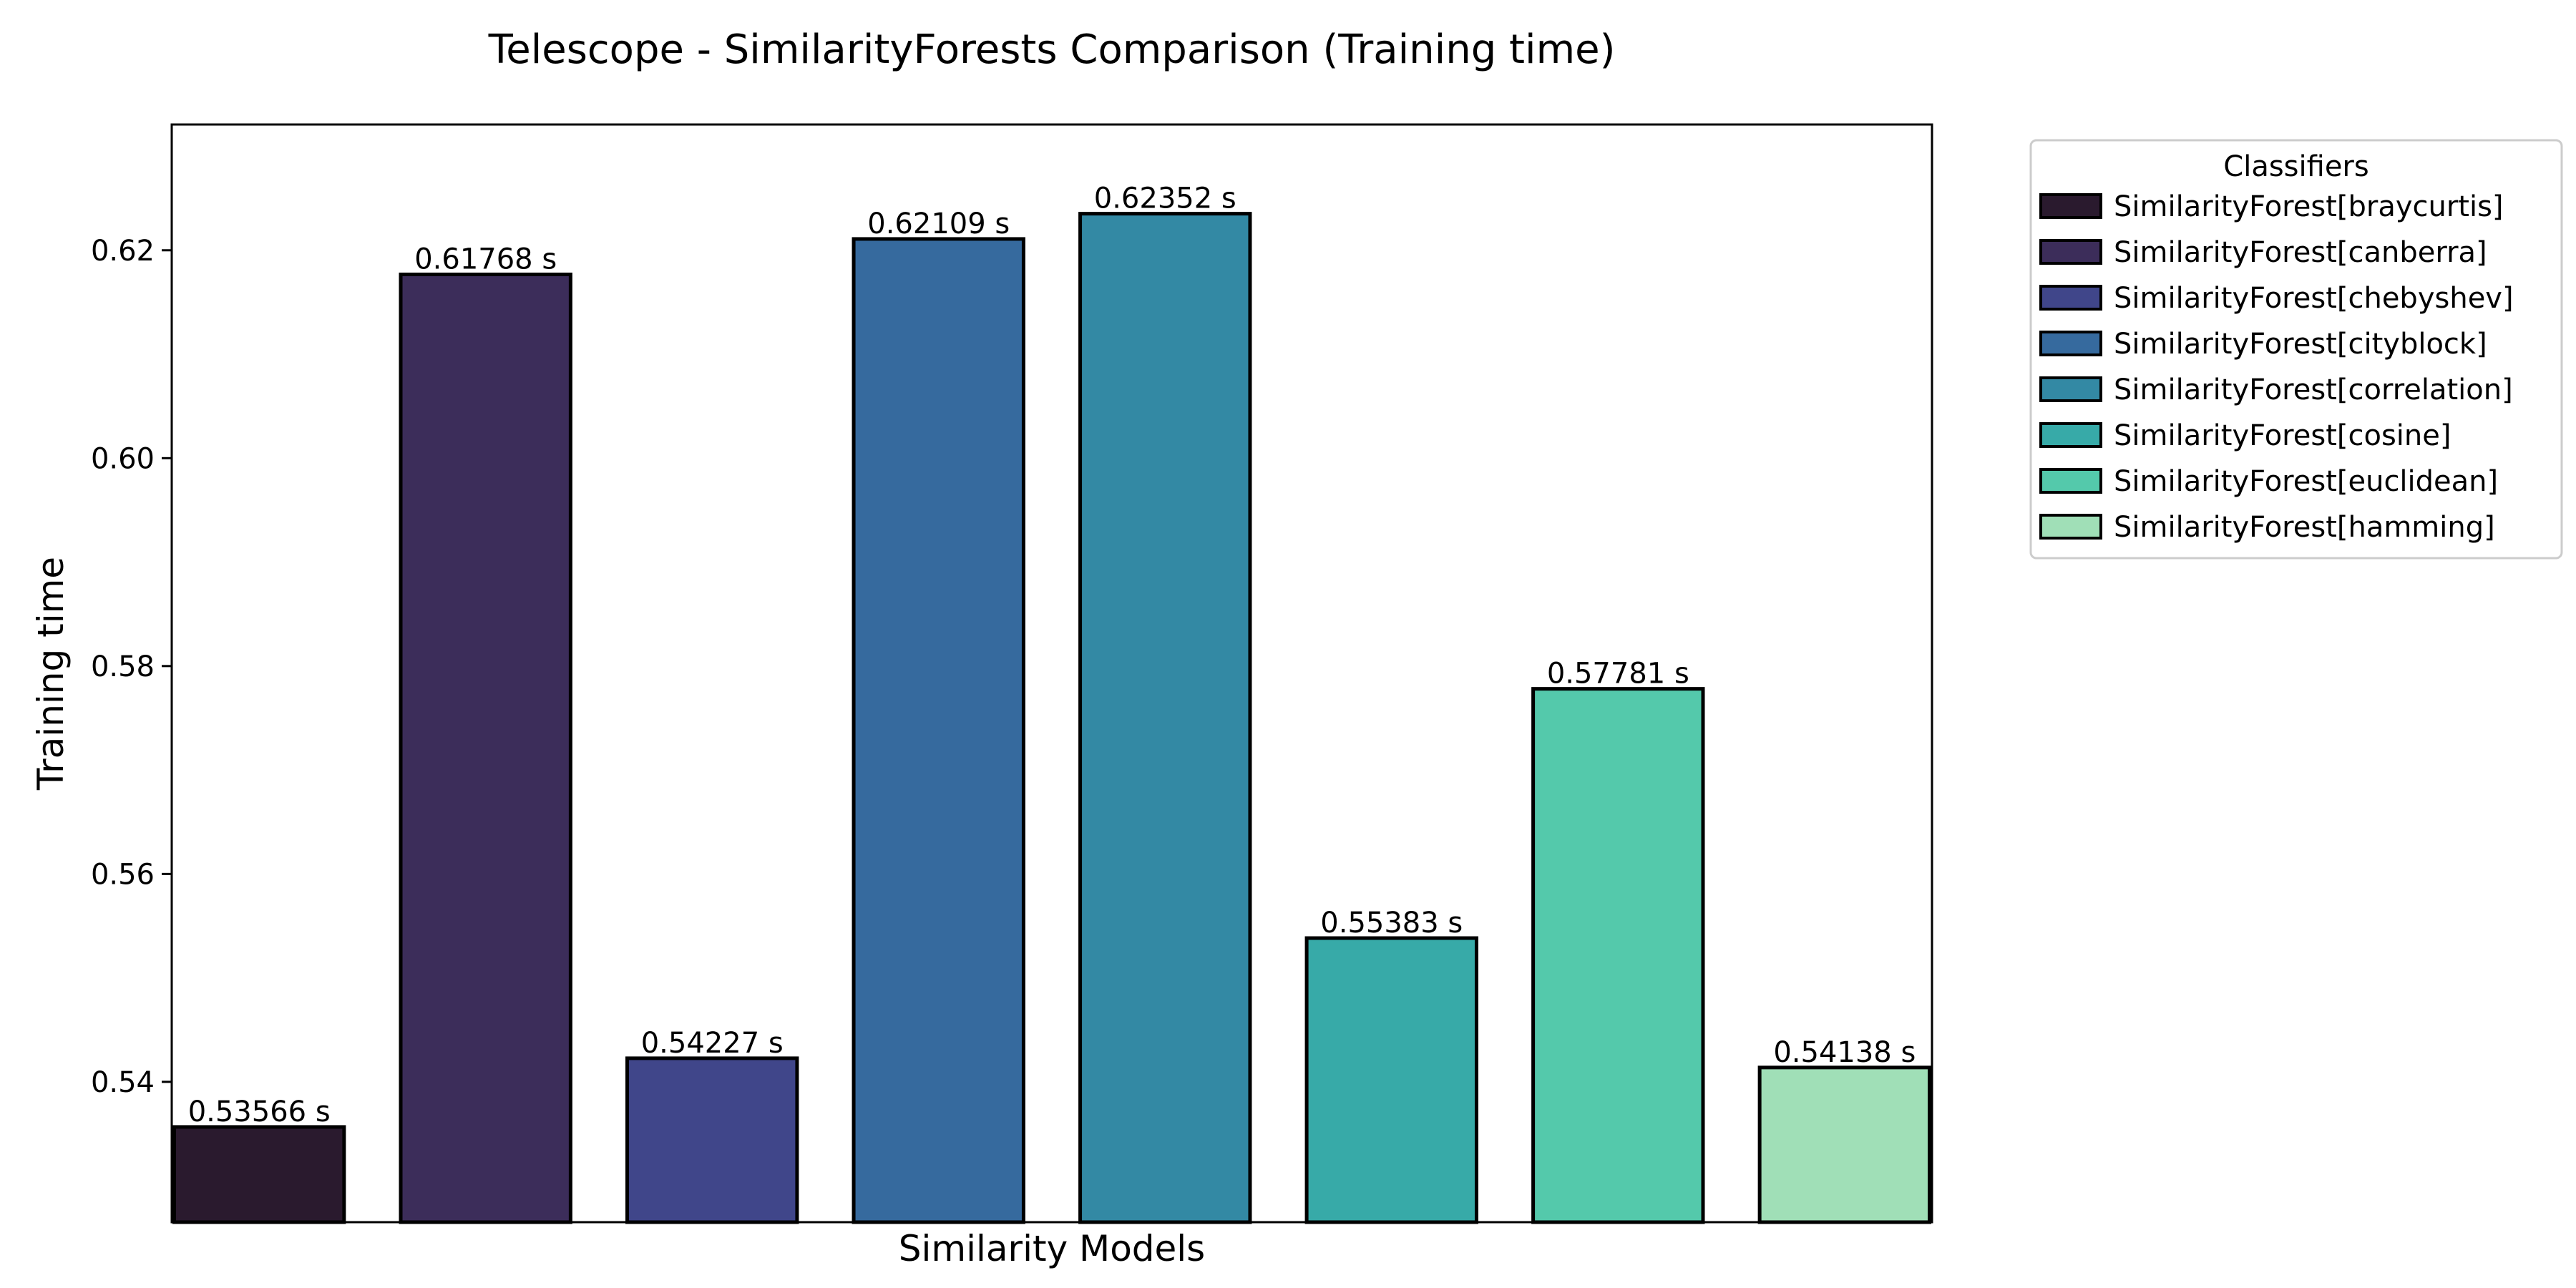 The width and height of the screenshot is (2576, 1288). What do you see at coordinates (2306, 481) in the screenshot?
I see `legend-label: SimilarityForest[euclidean]` at bounding box center [2306, 481].